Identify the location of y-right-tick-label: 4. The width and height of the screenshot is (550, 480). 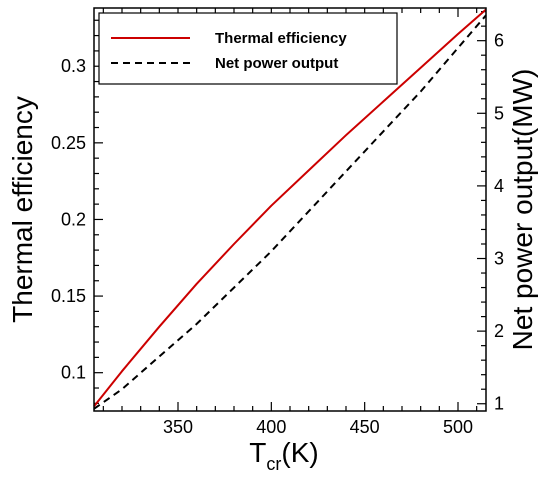
(499, 186).